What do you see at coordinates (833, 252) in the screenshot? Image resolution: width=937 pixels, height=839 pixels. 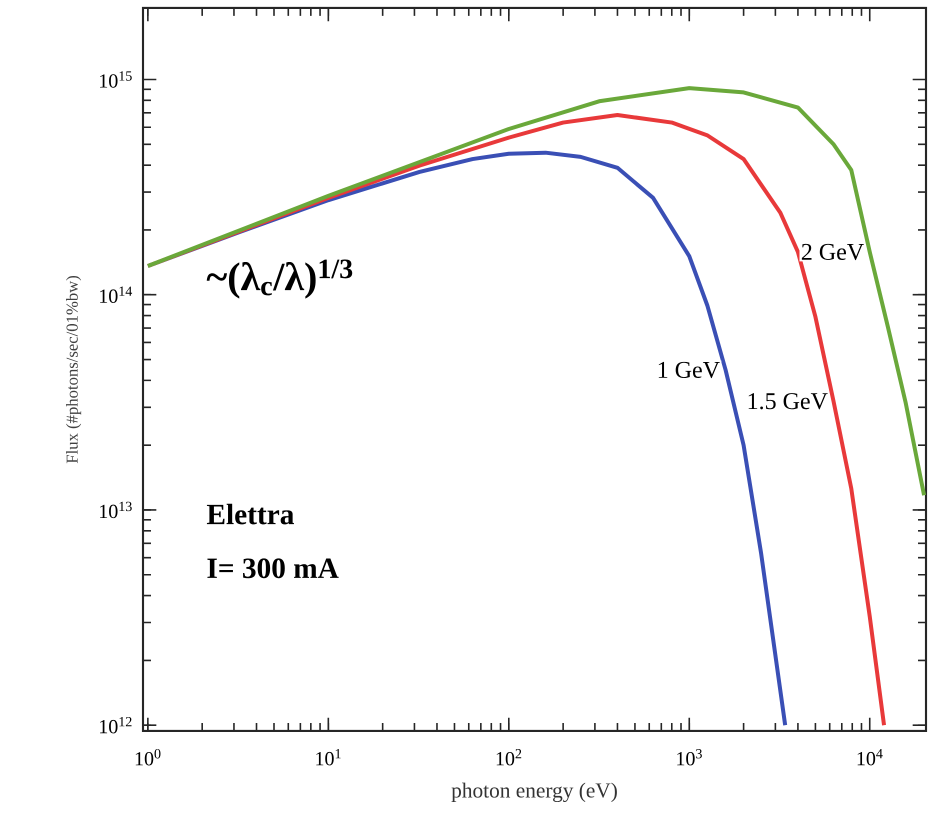 I see `series-label: 2 GeV` at bounding box center [833, 252].